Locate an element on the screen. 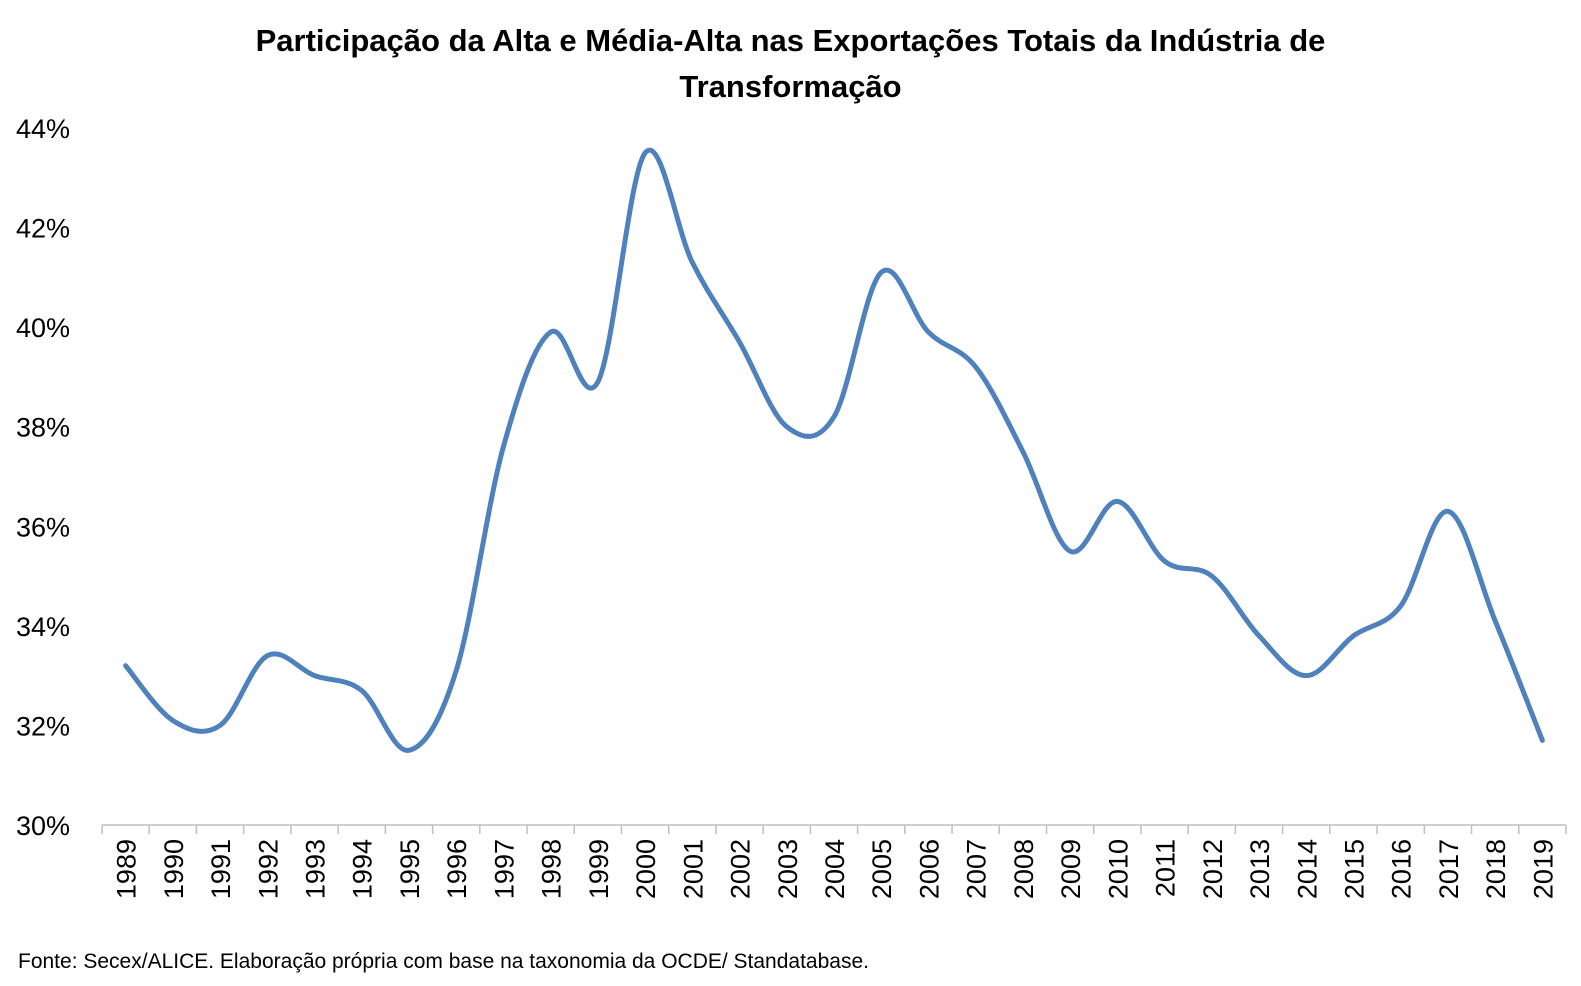  x-tick-label: 2016 is located at coordinates (1402, 869).